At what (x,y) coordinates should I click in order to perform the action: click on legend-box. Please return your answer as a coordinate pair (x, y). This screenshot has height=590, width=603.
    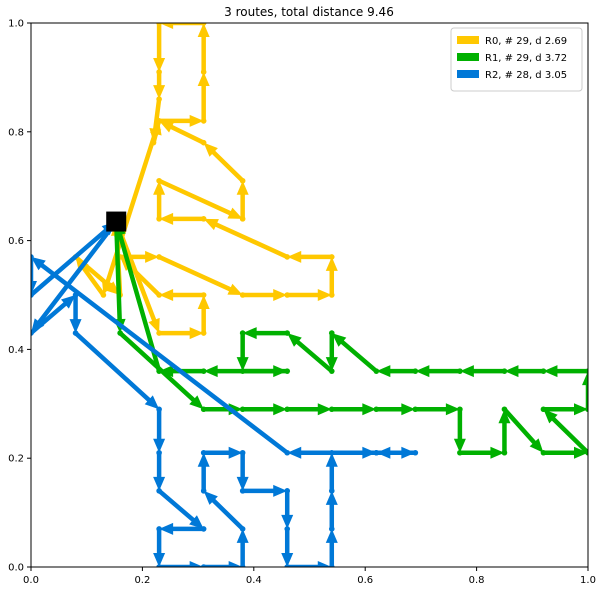
    Looking at the image, I should click on (516, 59).